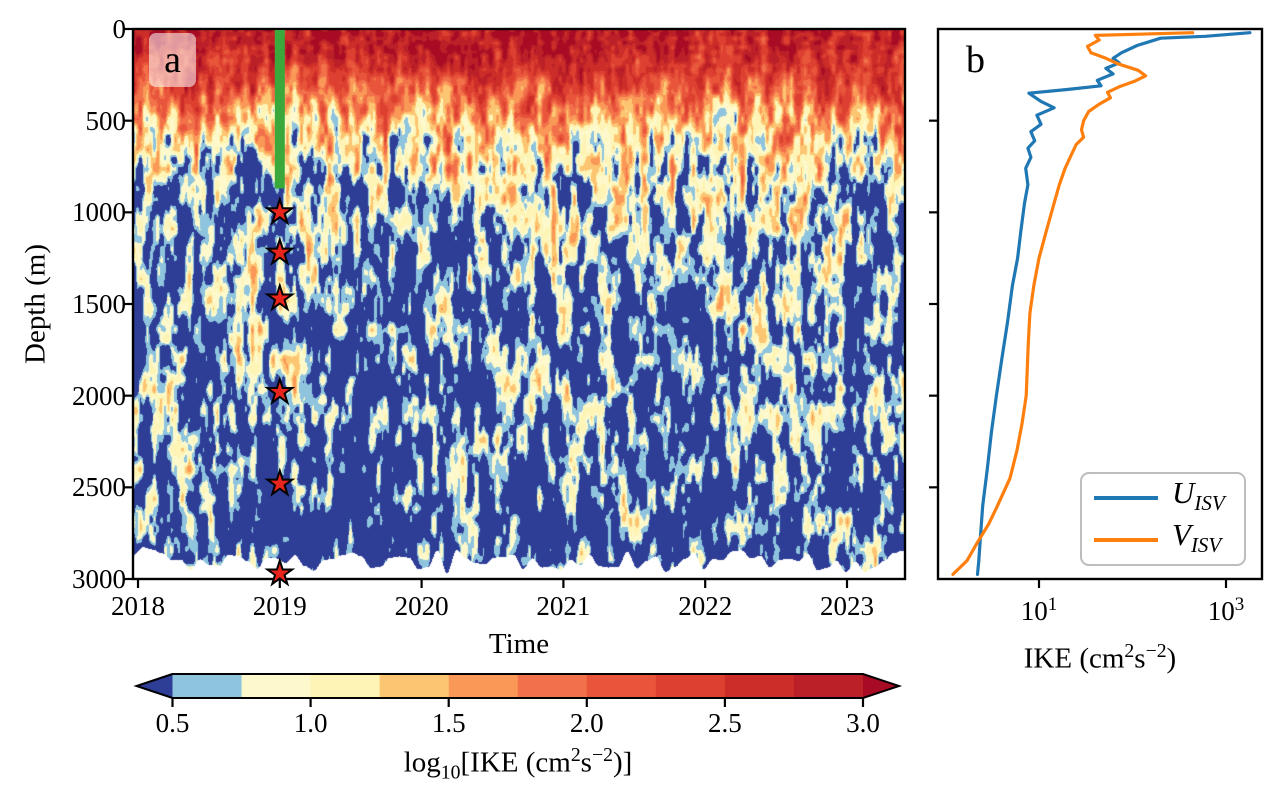 Image resolution: width=1279 pixels, height=806 pixels. I want to click on panel-b-label-box: b, so click(975, 60).